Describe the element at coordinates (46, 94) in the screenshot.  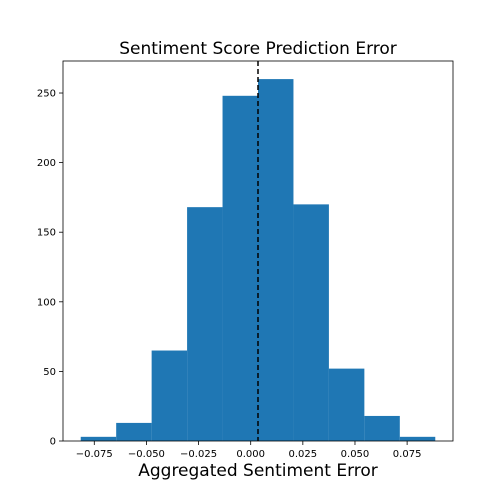
I see `y-tick-label: 250` at that location.